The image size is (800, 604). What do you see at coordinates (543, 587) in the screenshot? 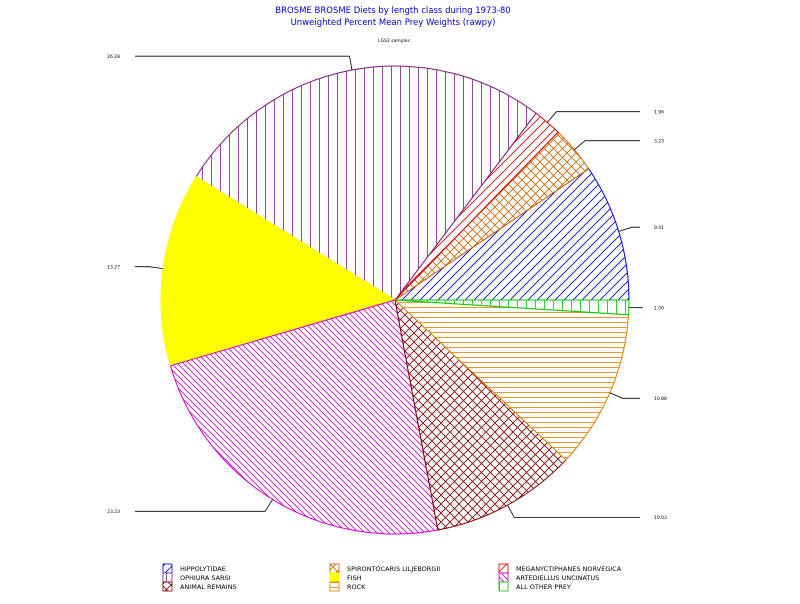
I see `legend-label-all-other-prey: ALL OTHER PREY` at bounding box center [543, 587].